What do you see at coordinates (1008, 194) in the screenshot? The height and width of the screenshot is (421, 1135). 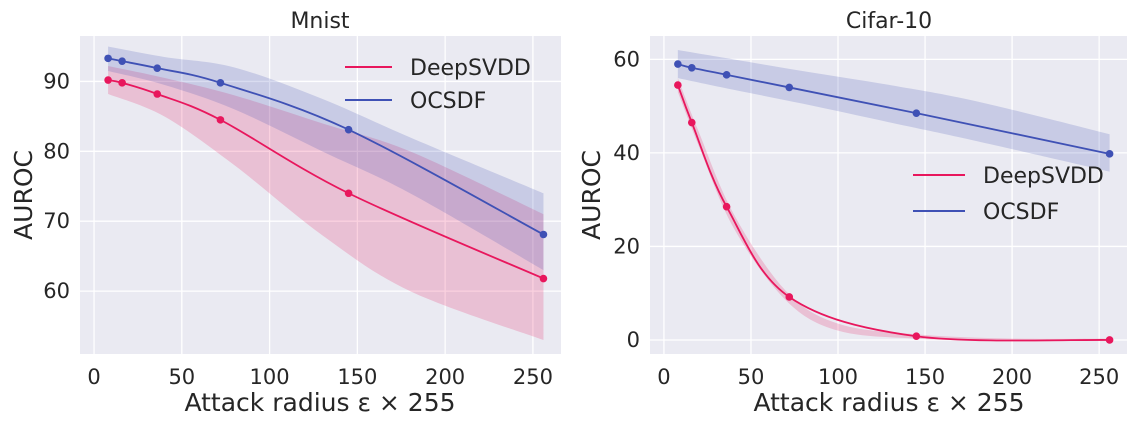 I see `legend-cifar10: DeepSVDD OCSDF` at bounding box center [1008, 194].